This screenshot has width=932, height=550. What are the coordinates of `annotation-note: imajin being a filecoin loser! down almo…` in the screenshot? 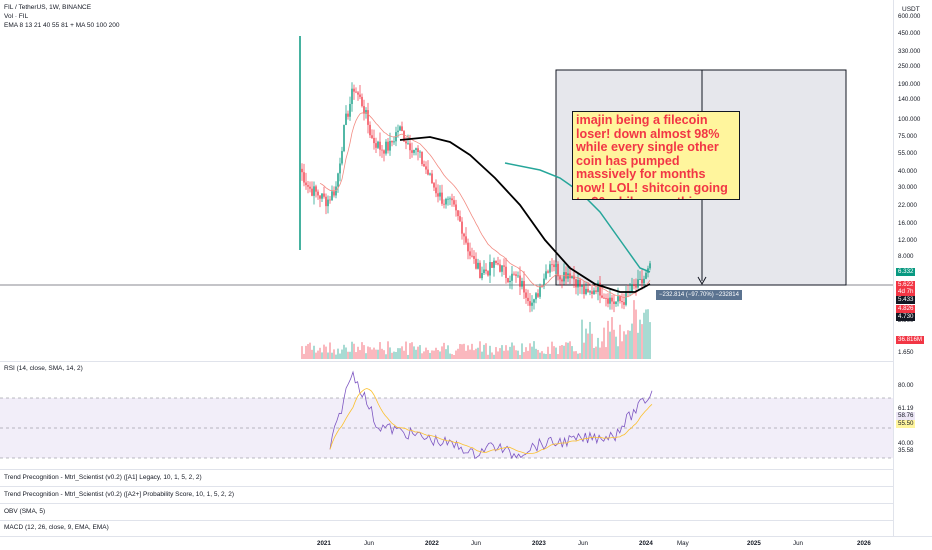 It's located at (656, 155).